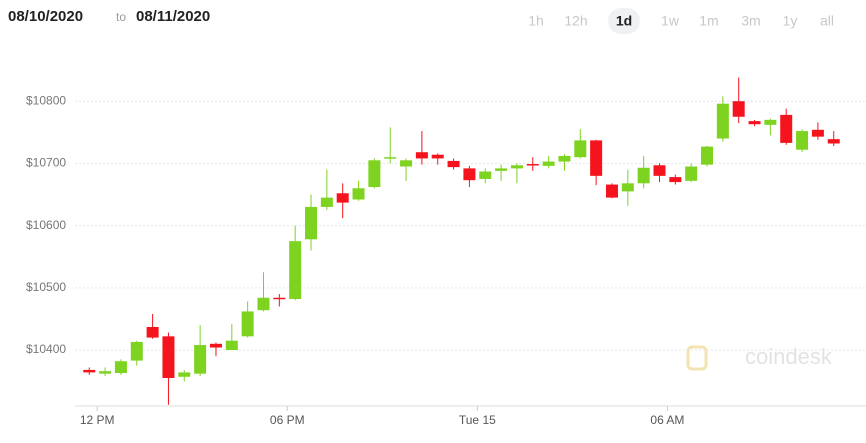  I want to click on range-button: 12h, so click(575, 21).